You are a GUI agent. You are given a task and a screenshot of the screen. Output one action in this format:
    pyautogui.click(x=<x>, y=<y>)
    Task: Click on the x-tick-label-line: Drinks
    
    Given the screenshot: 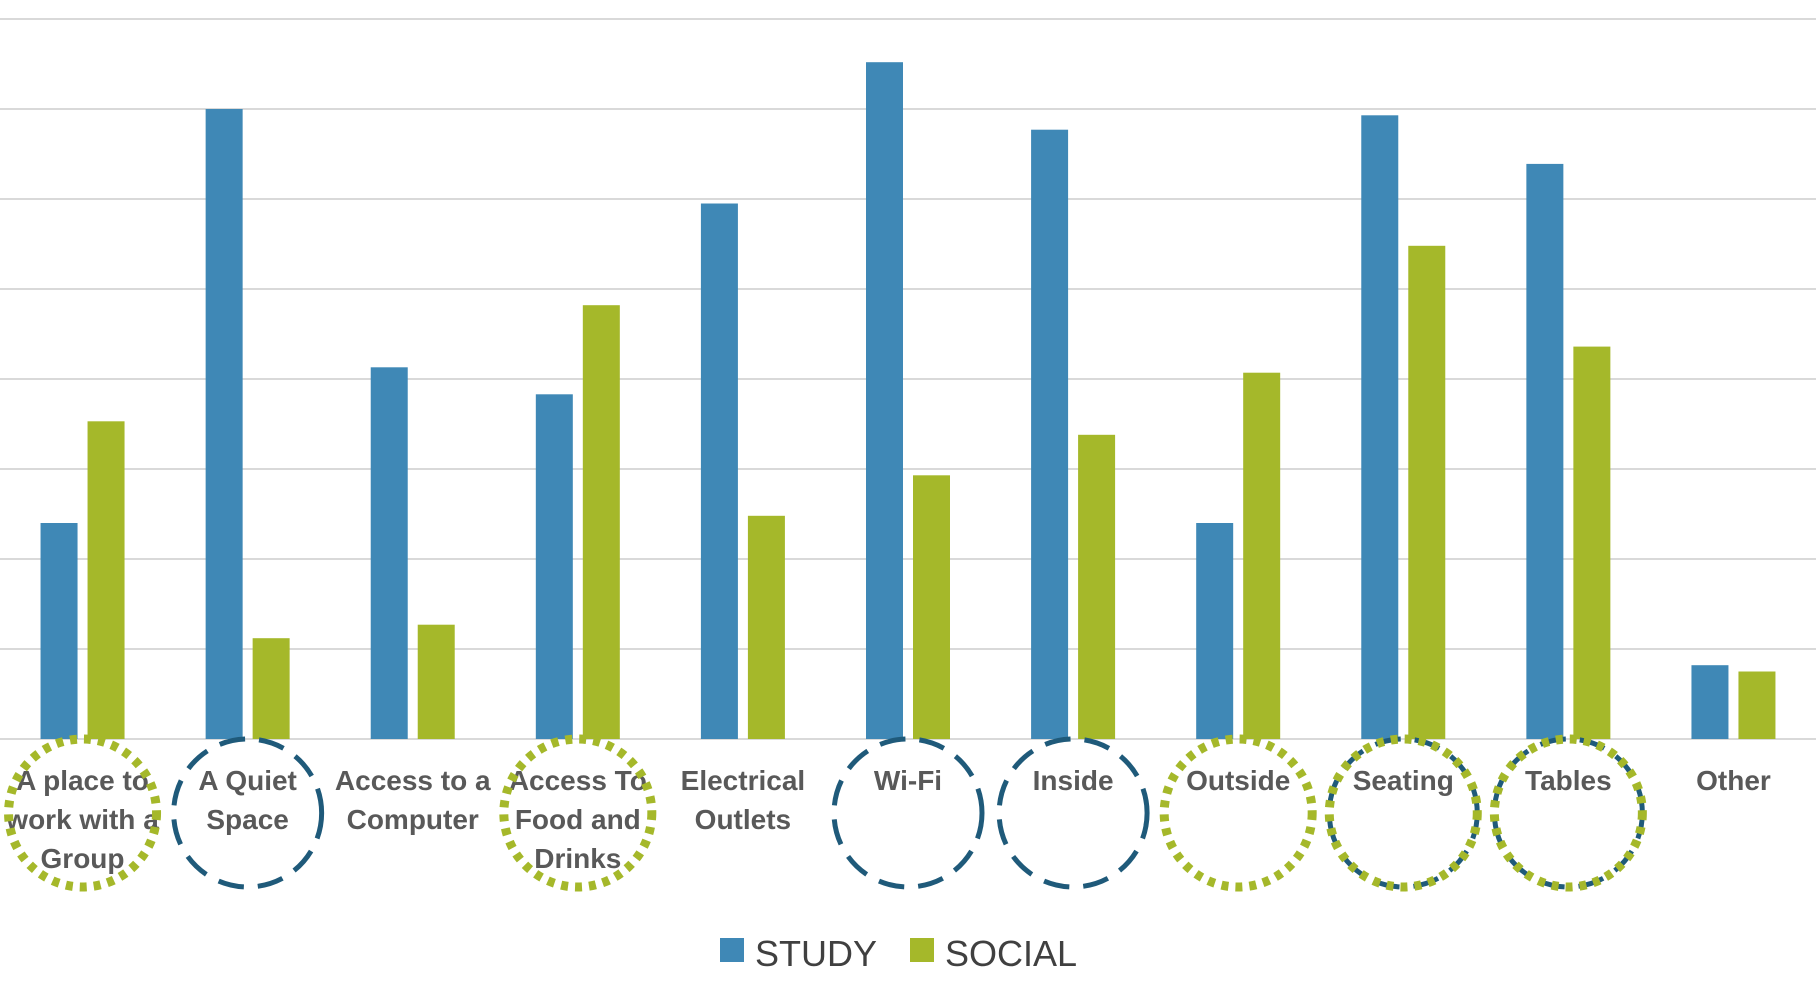 What is the action you would take?
    pyautogui.click(x=577, y=858)
    